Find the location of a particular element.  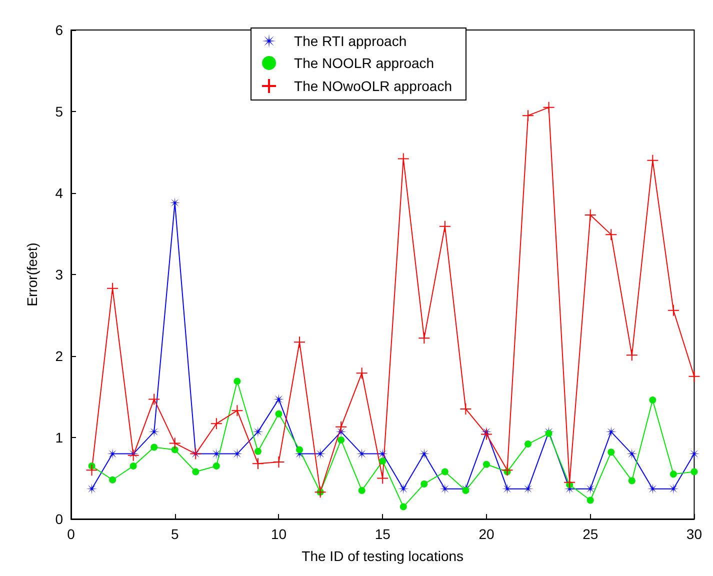

y-tick-label: 5 is located at coordinates (59, 112).